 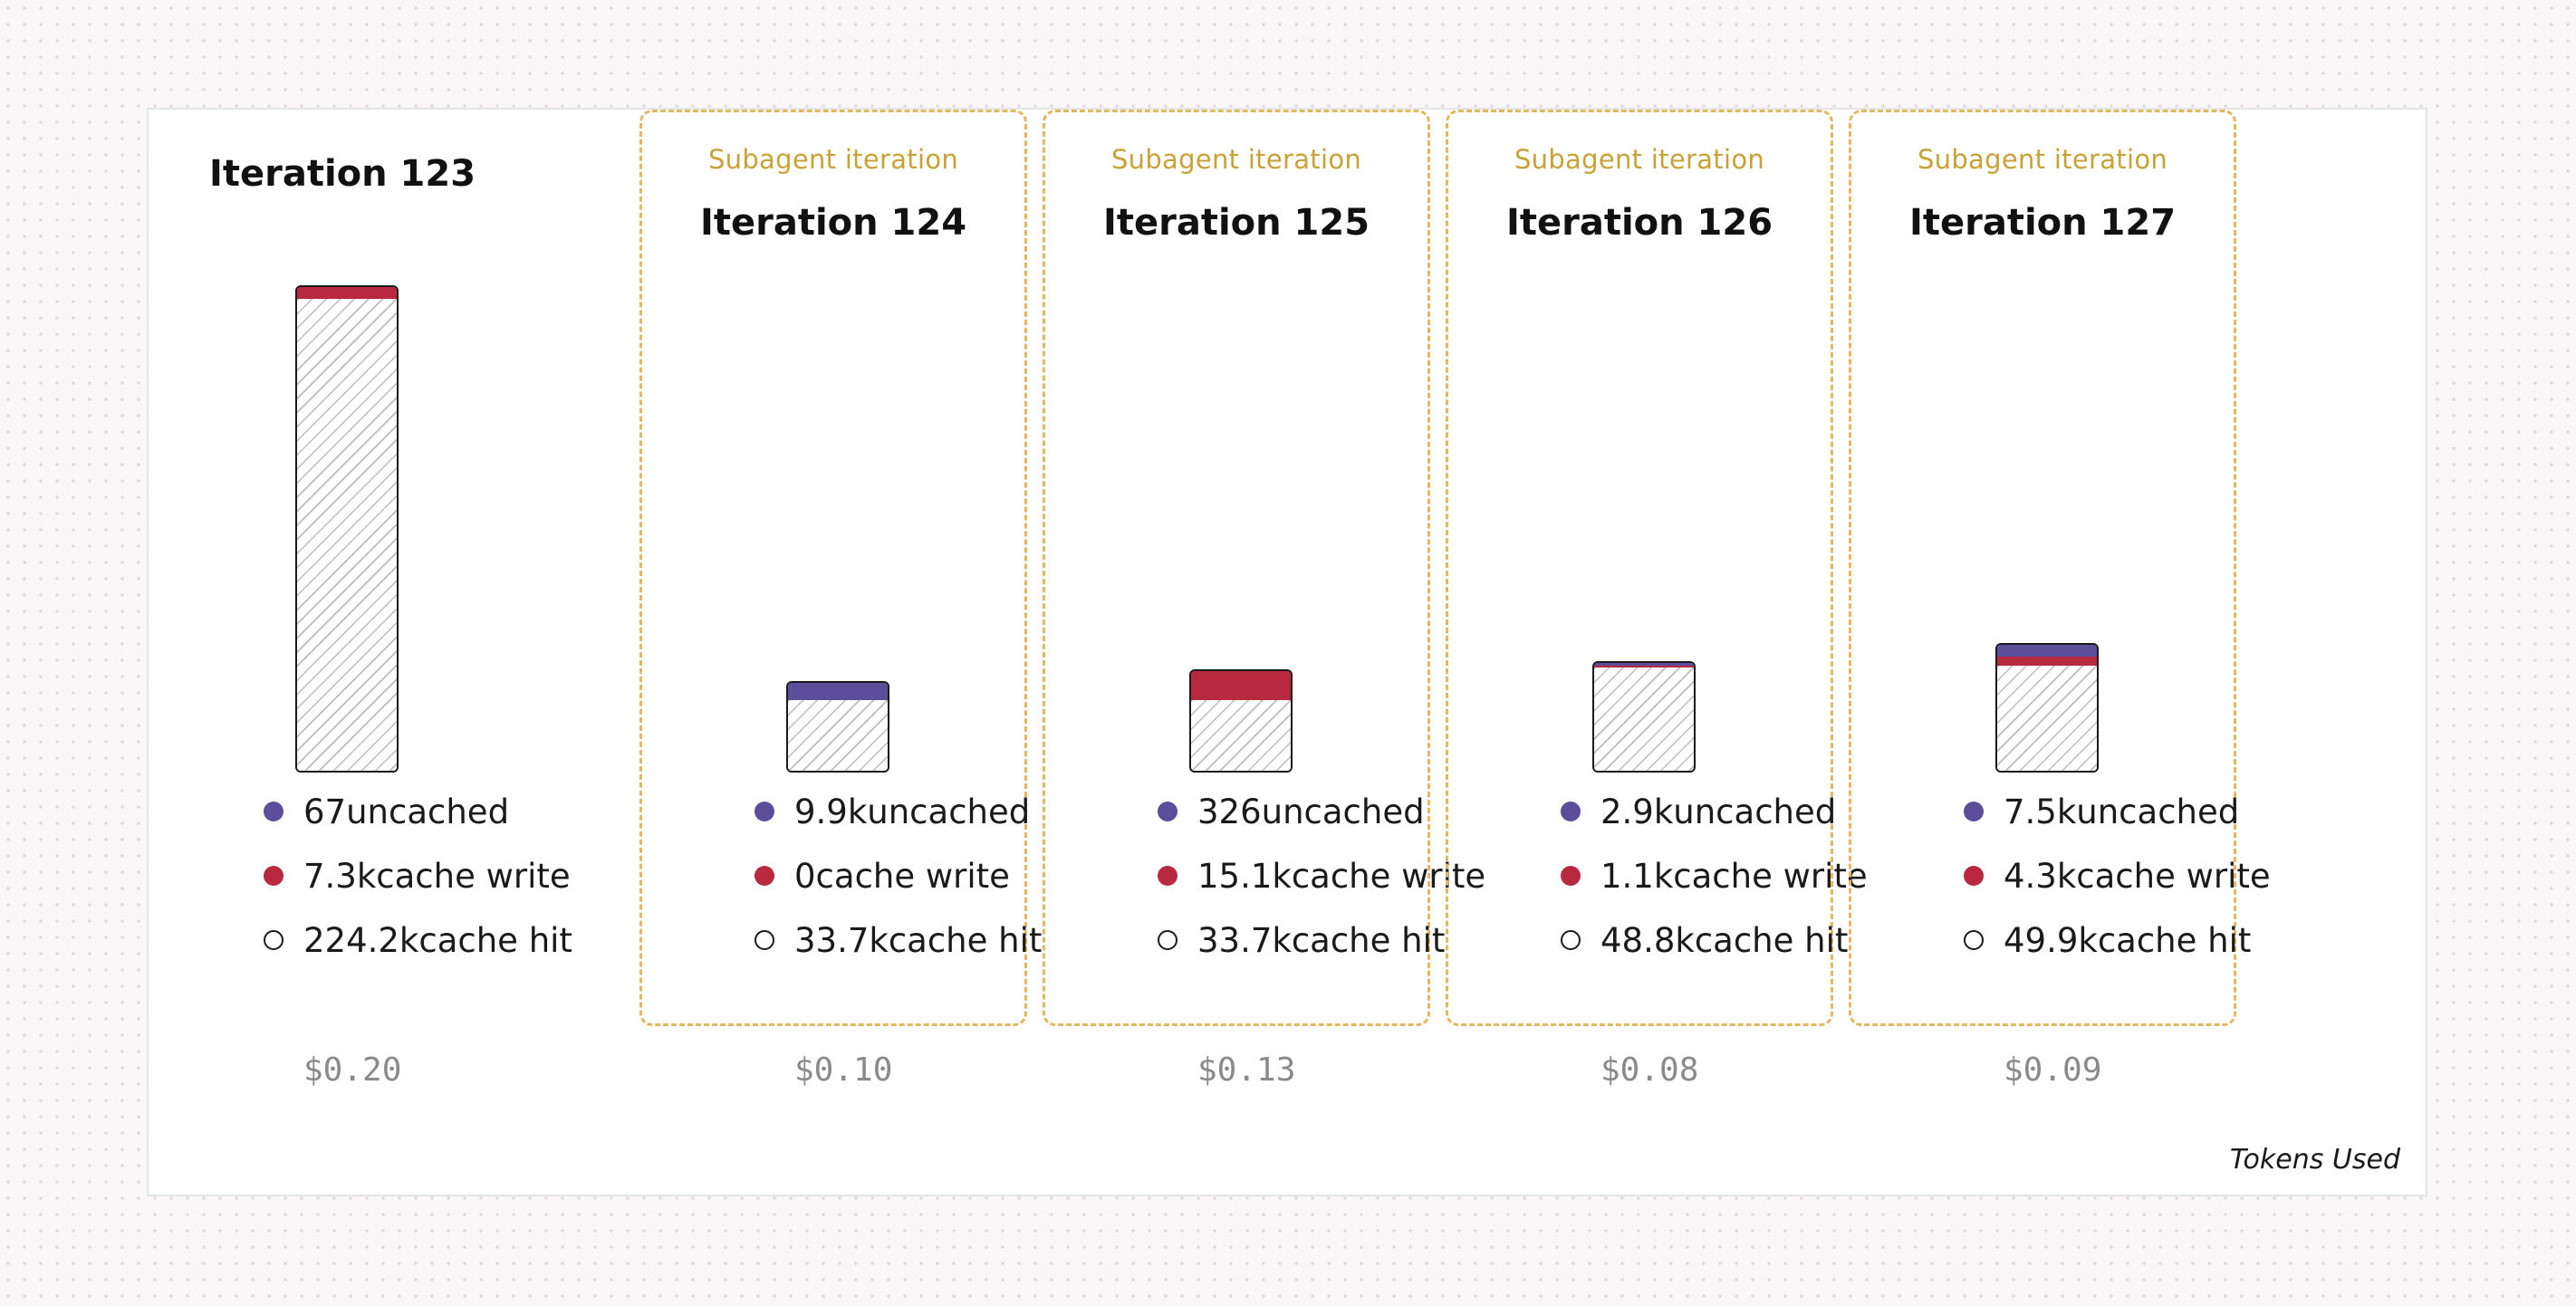 I want to click on iteration-title: Iteration 123, so click(x=342, y=174).